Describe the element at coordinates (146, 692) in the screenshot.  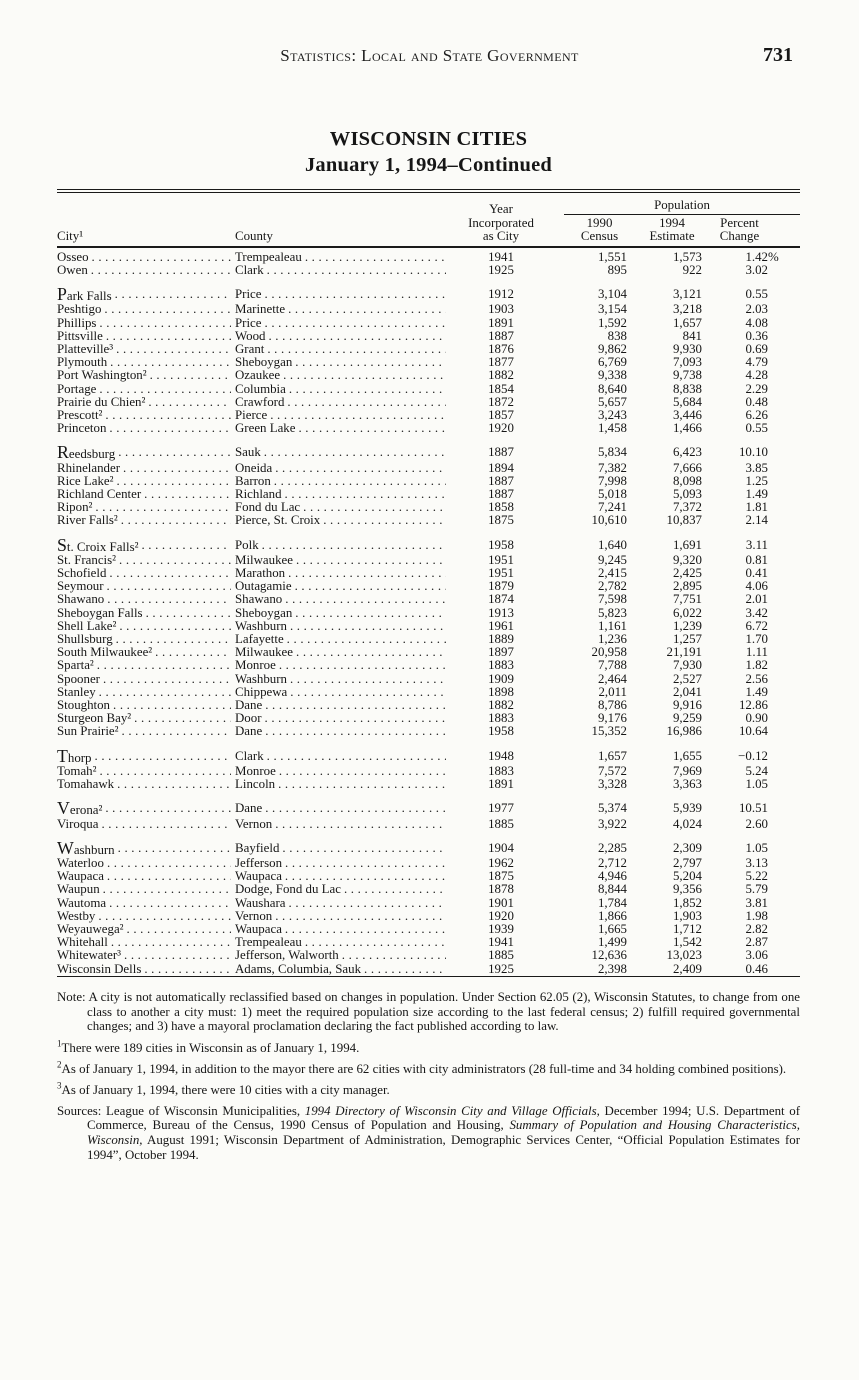
I see `city-cell: Stanley` at that location.